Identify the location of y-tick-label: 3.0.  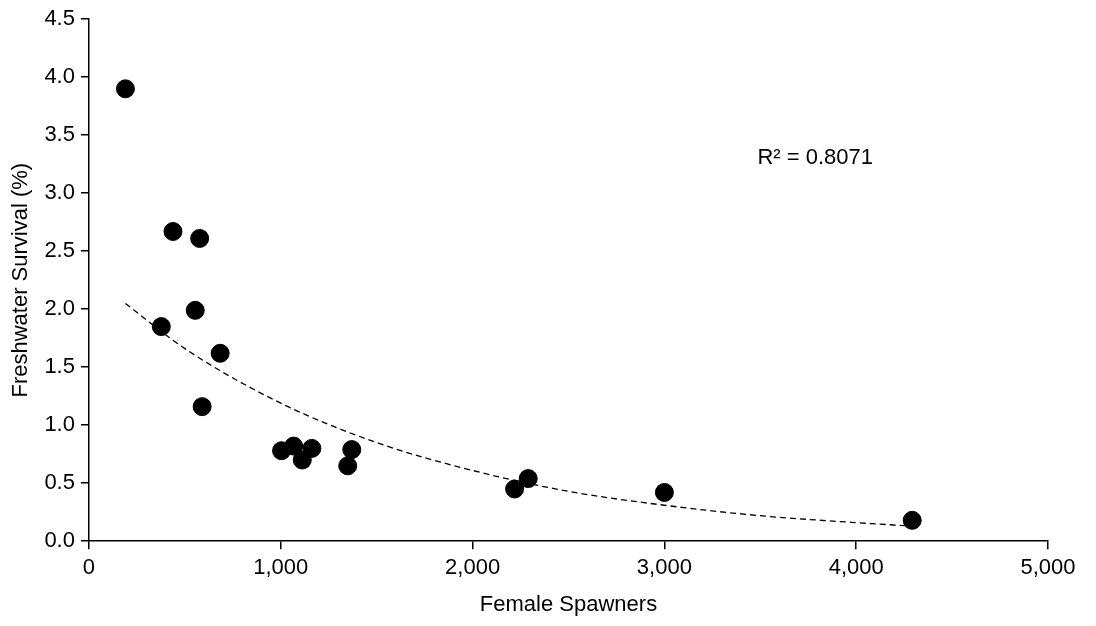
(59, 192).